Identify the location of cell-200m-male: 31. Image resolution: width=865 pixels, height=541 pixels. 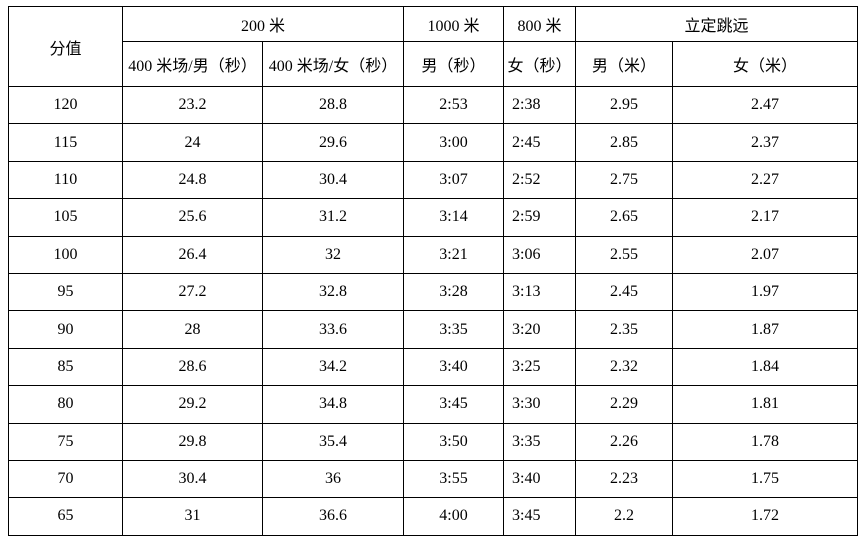
(192, 516).